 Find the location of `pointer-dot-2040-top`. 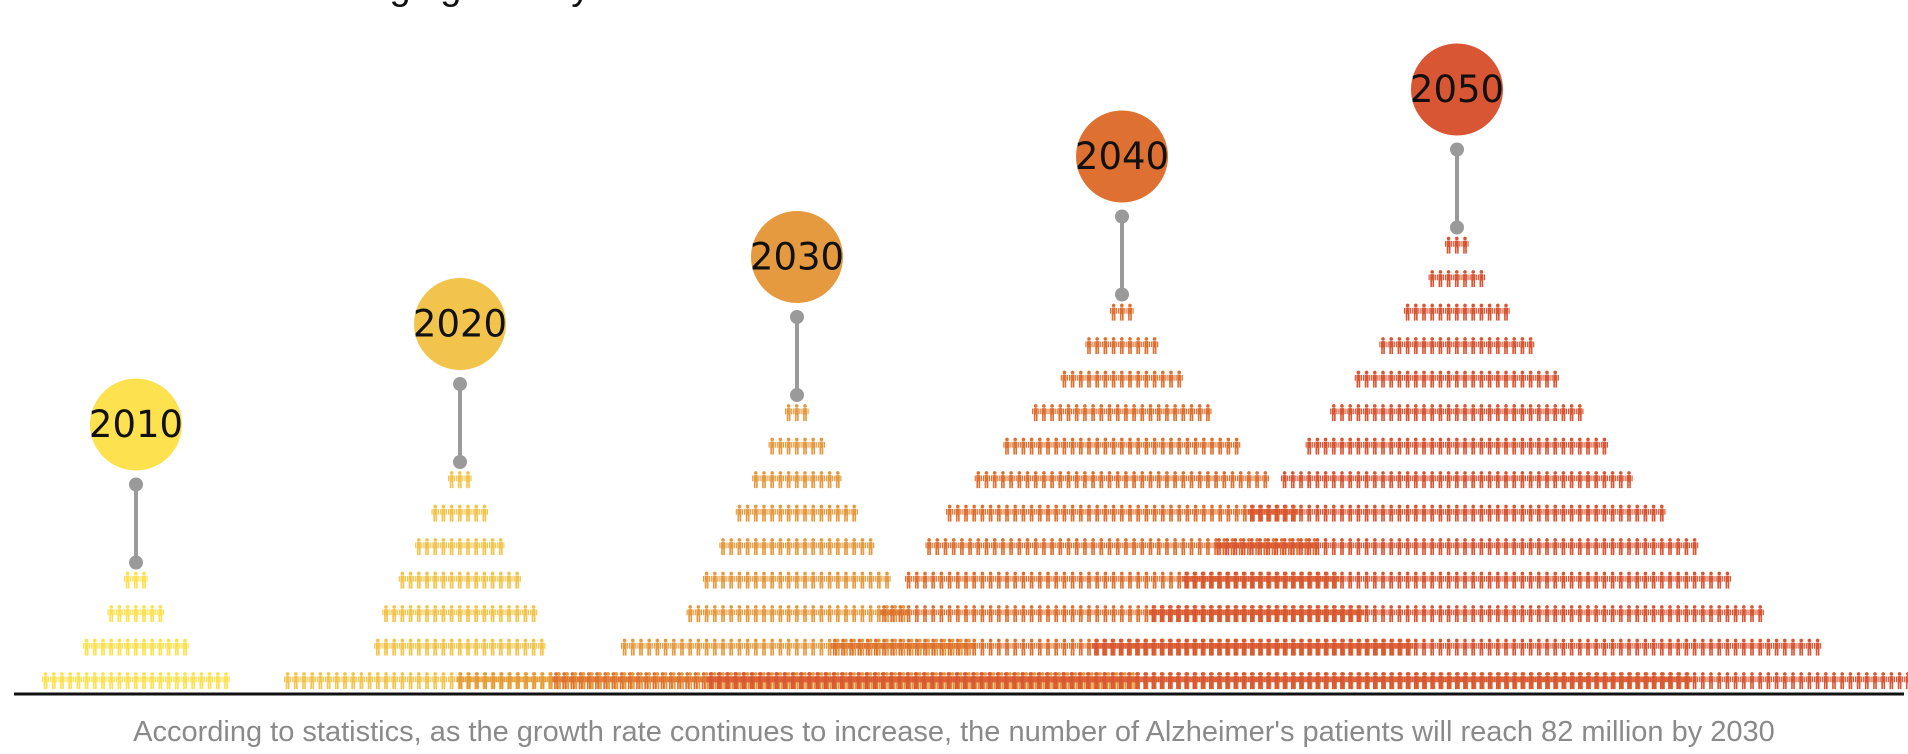

pointer-dot-2040-top is located at coordinates (1122, 216).